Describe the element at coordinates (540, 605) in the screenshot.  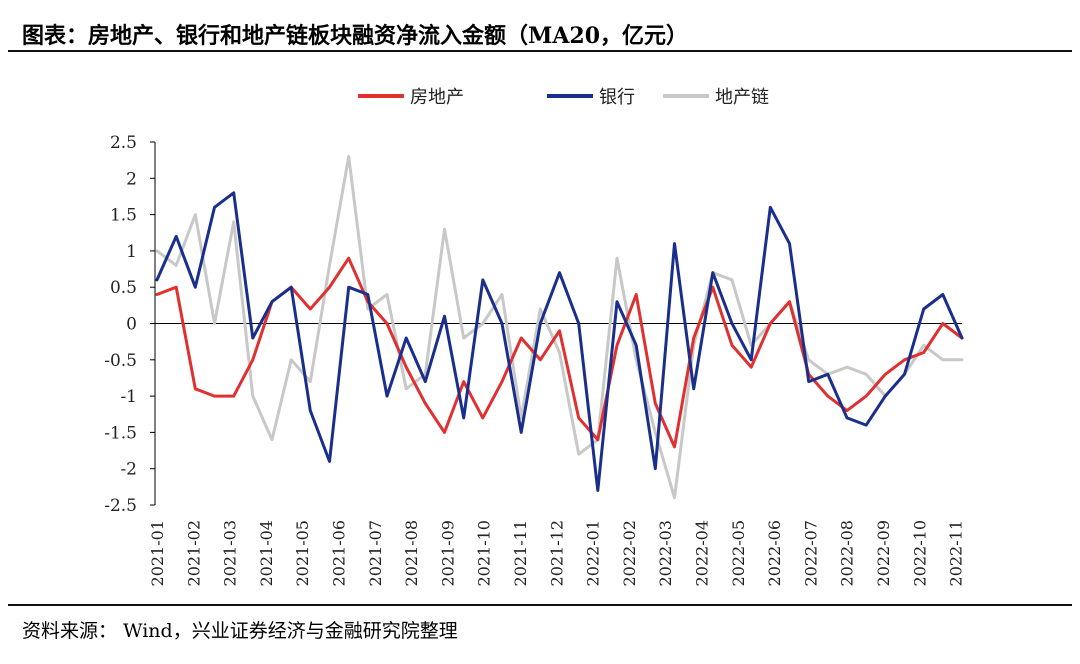
I see `source-divider` at that location.